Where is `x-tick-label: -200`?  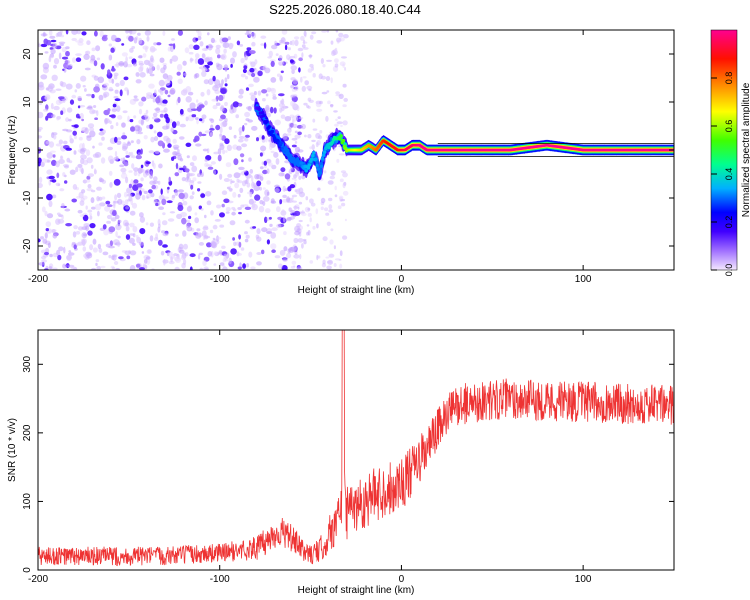
x-tick-label: -200 is located at coordinates (38, 279).